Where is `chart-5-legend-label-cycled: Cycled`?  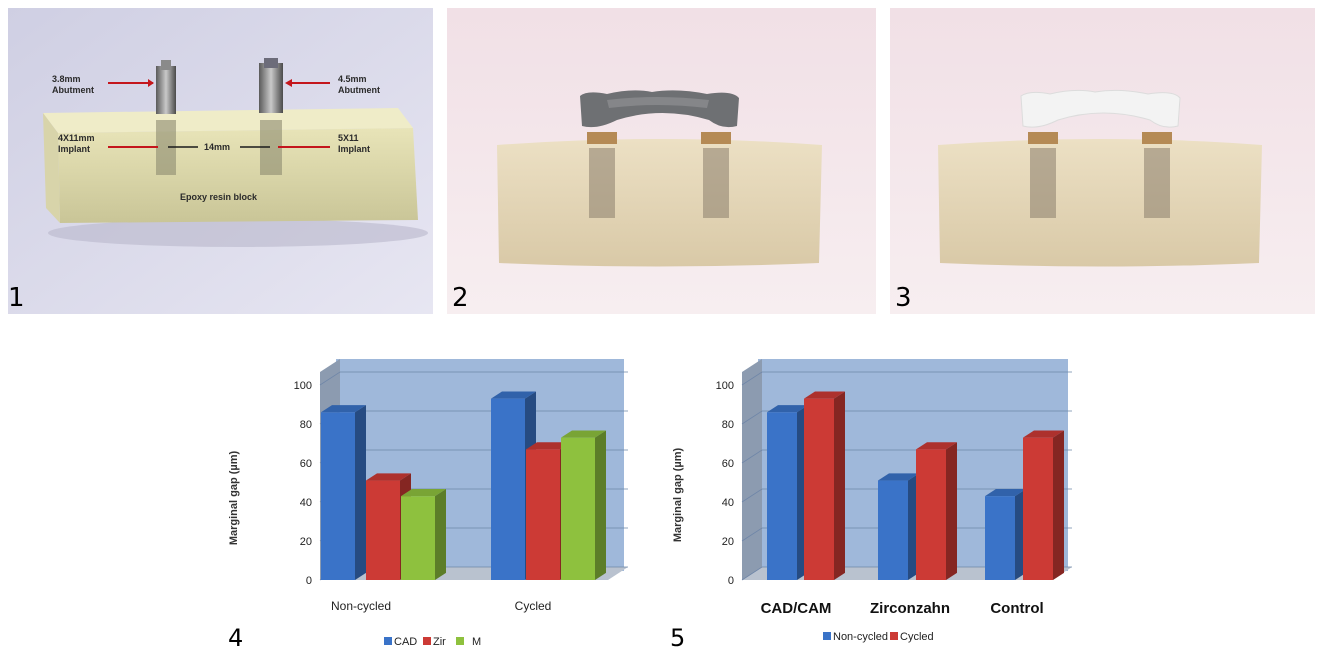 chart-5-legend-label-cycled: Cycled is located at coordinates (917, 637).